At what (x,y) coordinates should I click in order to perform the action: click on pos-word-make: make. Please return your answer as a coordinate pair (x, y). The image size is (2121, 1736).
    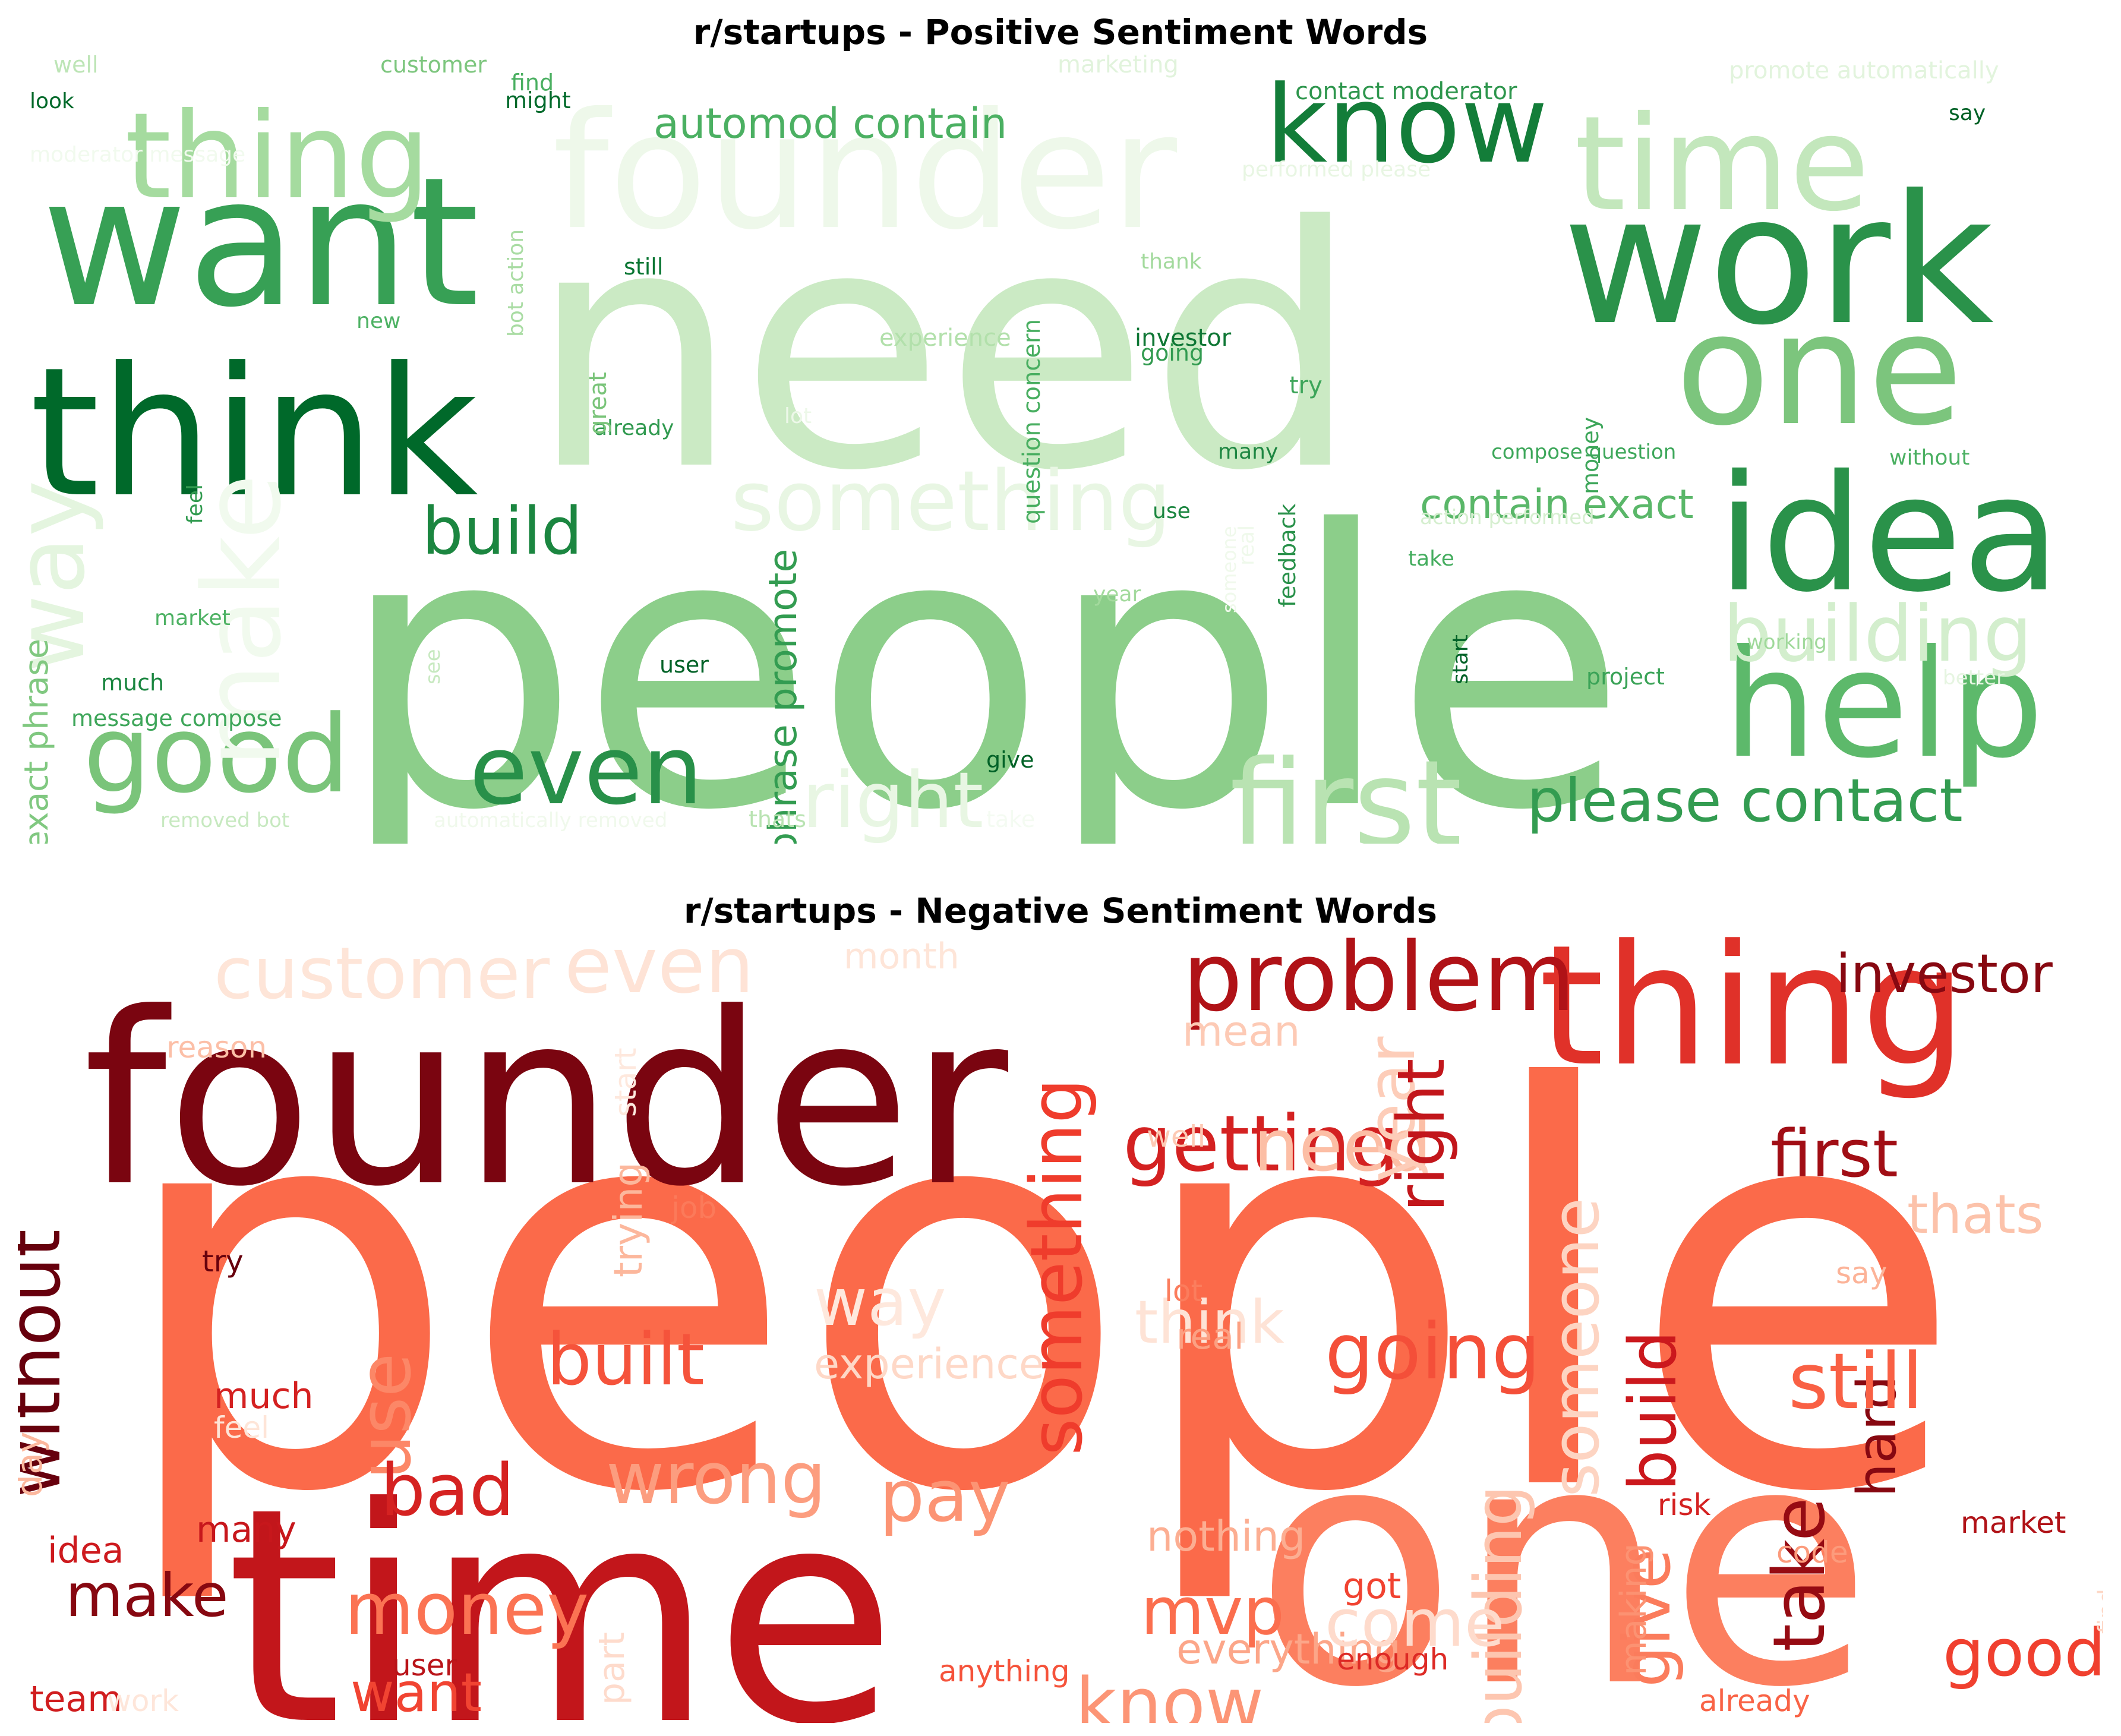
    Looking at the image, I should click on (243, 621).